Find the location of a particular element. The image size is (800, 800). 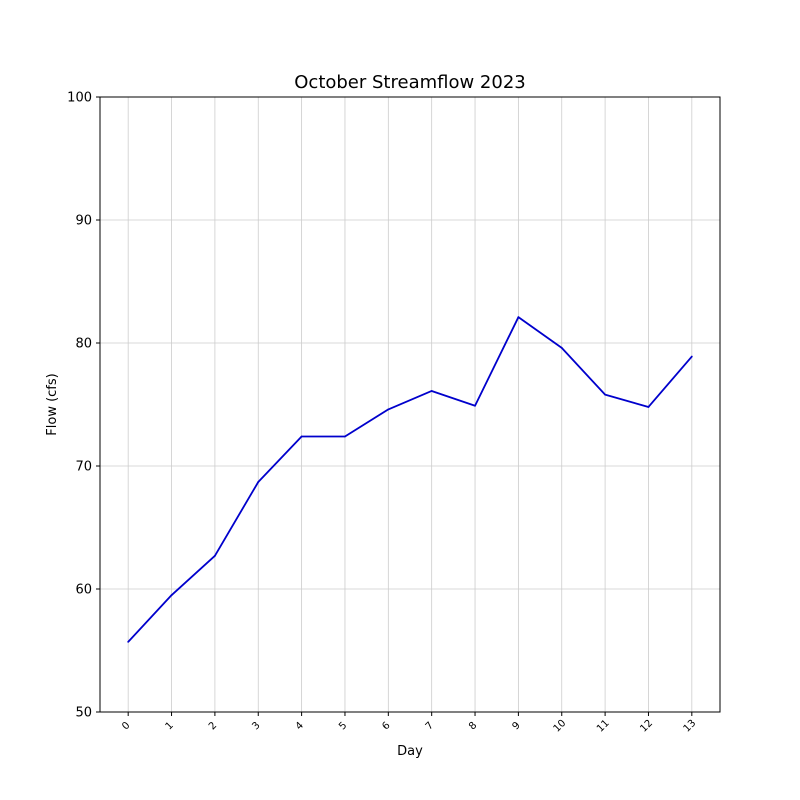

x-tick-label: 13 is located at coordinates (690, 726).